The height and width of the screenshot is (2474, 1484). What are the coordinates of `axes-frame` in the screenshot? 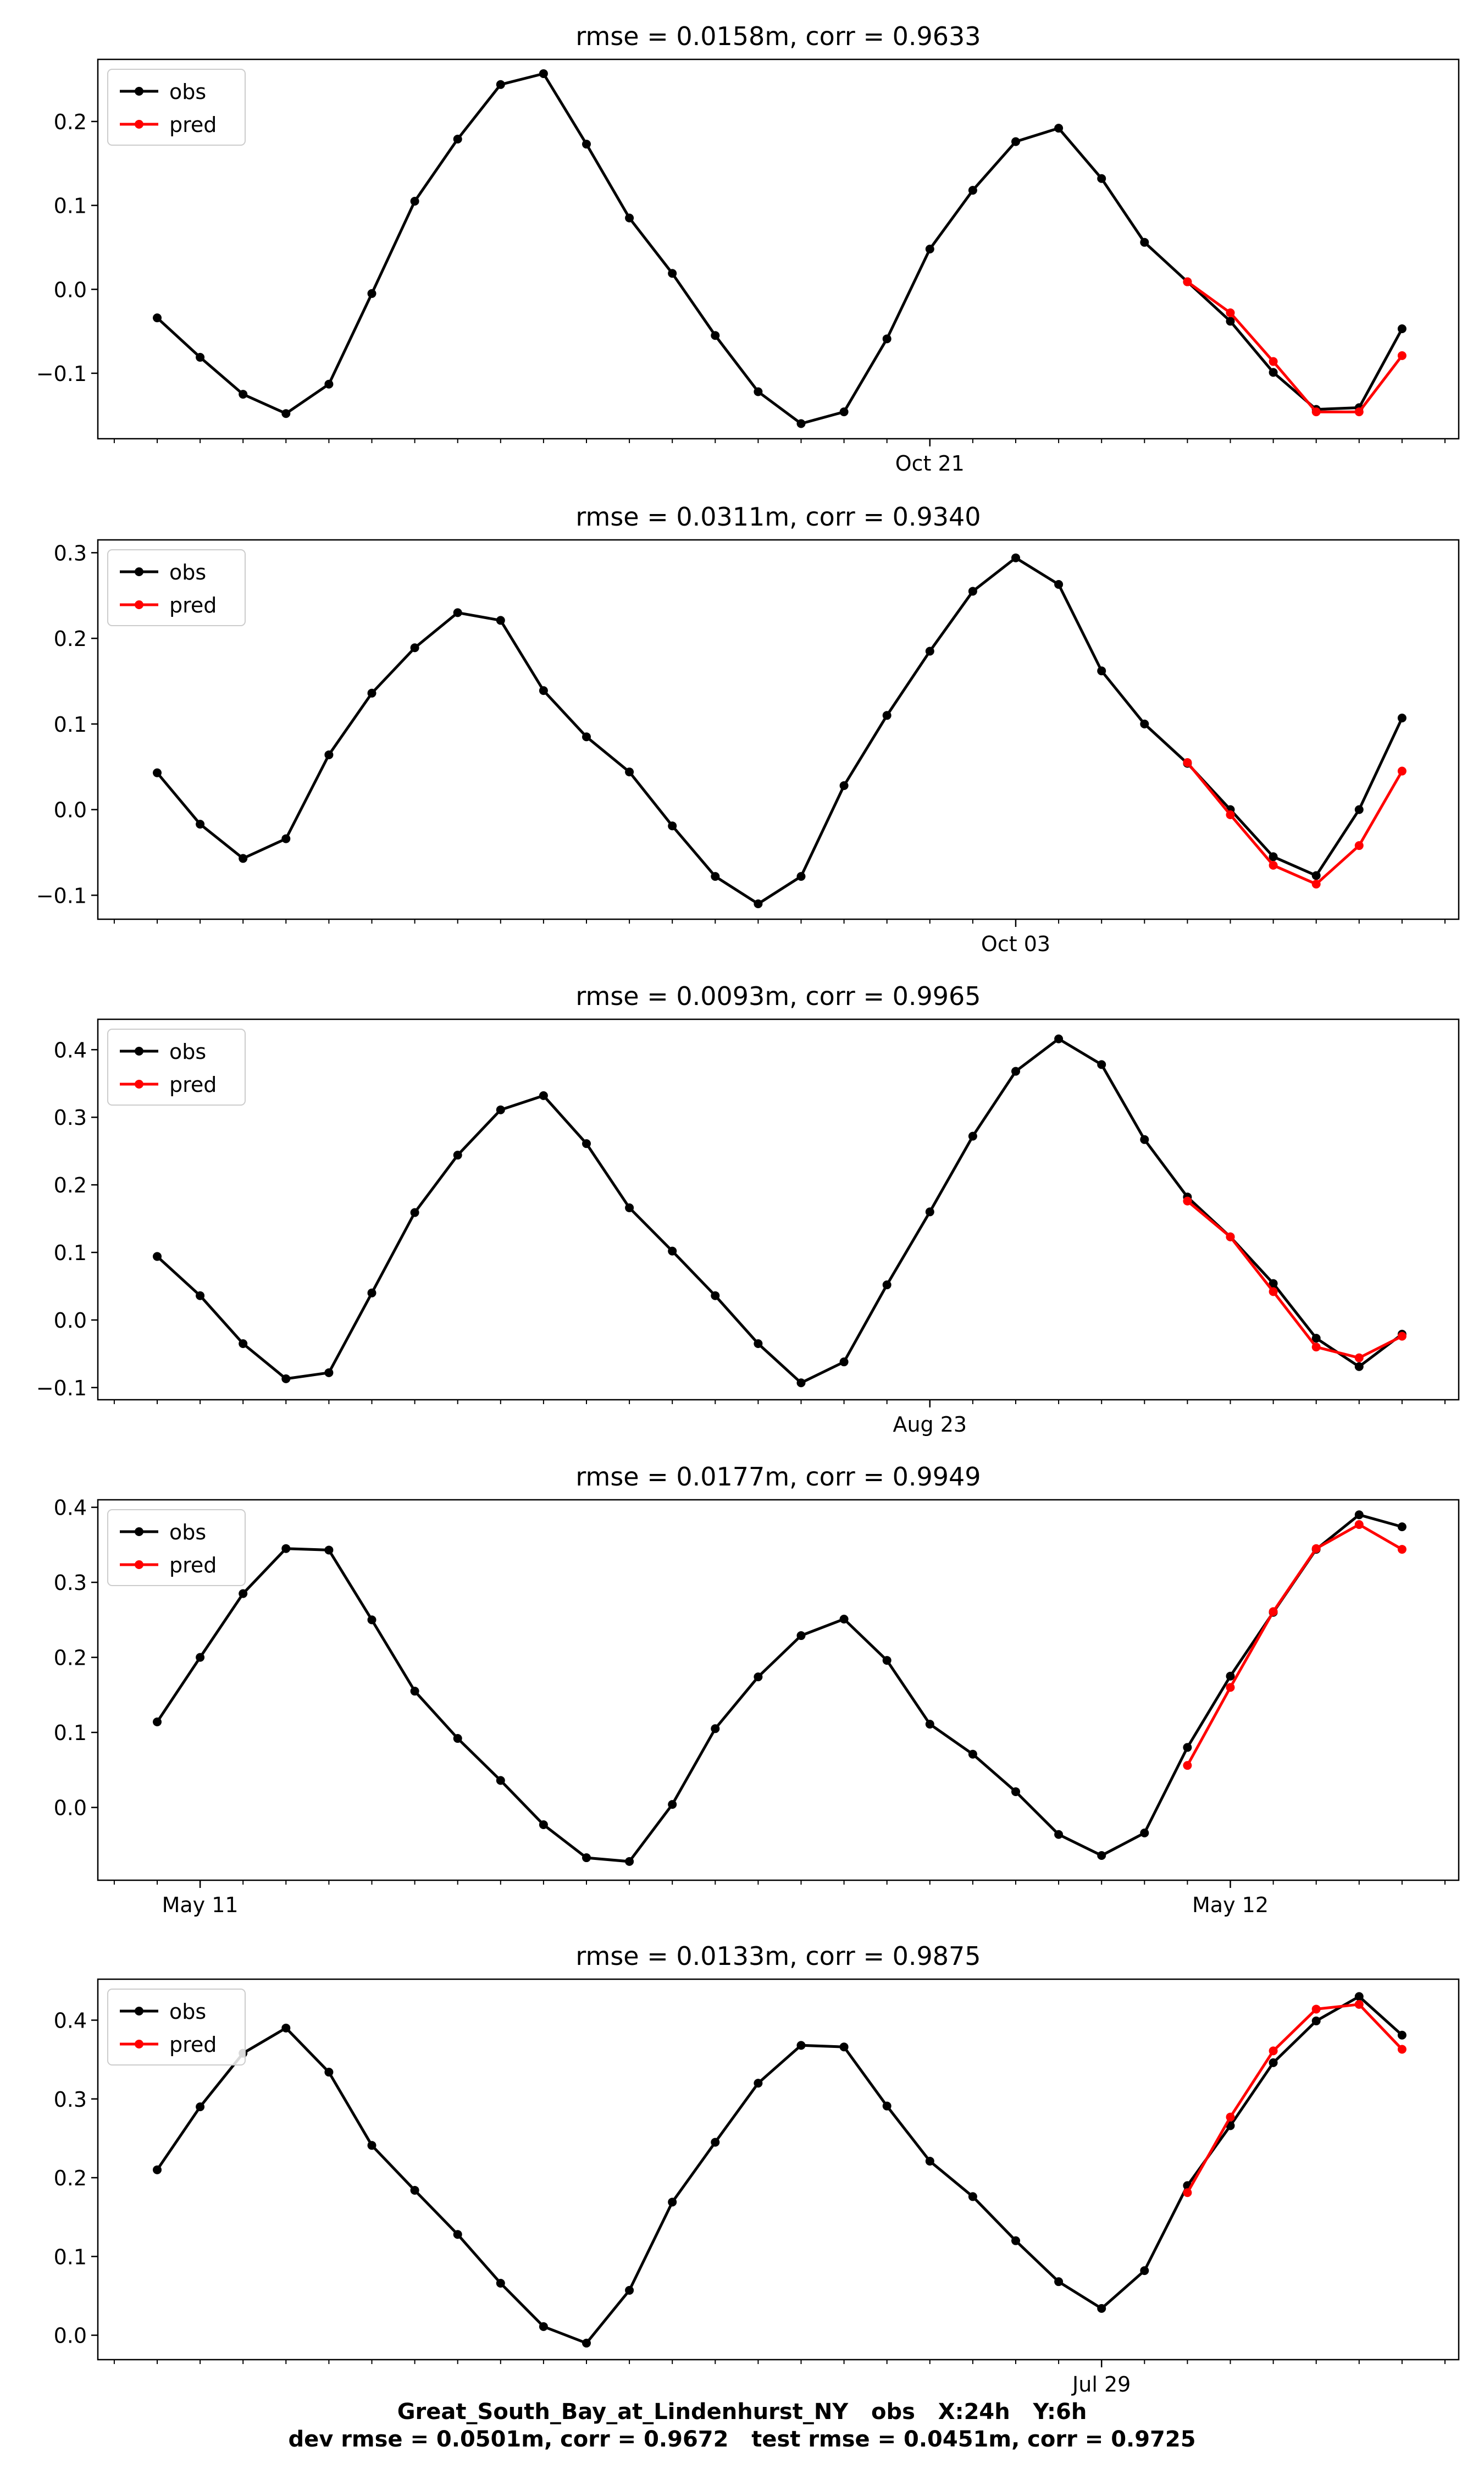 It's located at (778, 1210).